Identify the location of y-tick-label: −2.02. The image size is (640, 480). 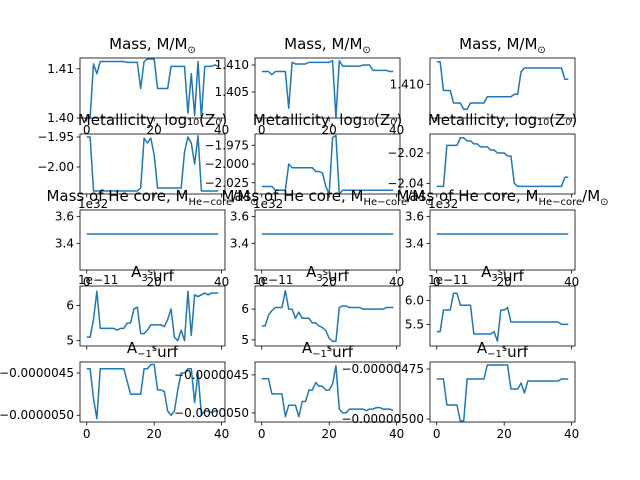
(405, 153).